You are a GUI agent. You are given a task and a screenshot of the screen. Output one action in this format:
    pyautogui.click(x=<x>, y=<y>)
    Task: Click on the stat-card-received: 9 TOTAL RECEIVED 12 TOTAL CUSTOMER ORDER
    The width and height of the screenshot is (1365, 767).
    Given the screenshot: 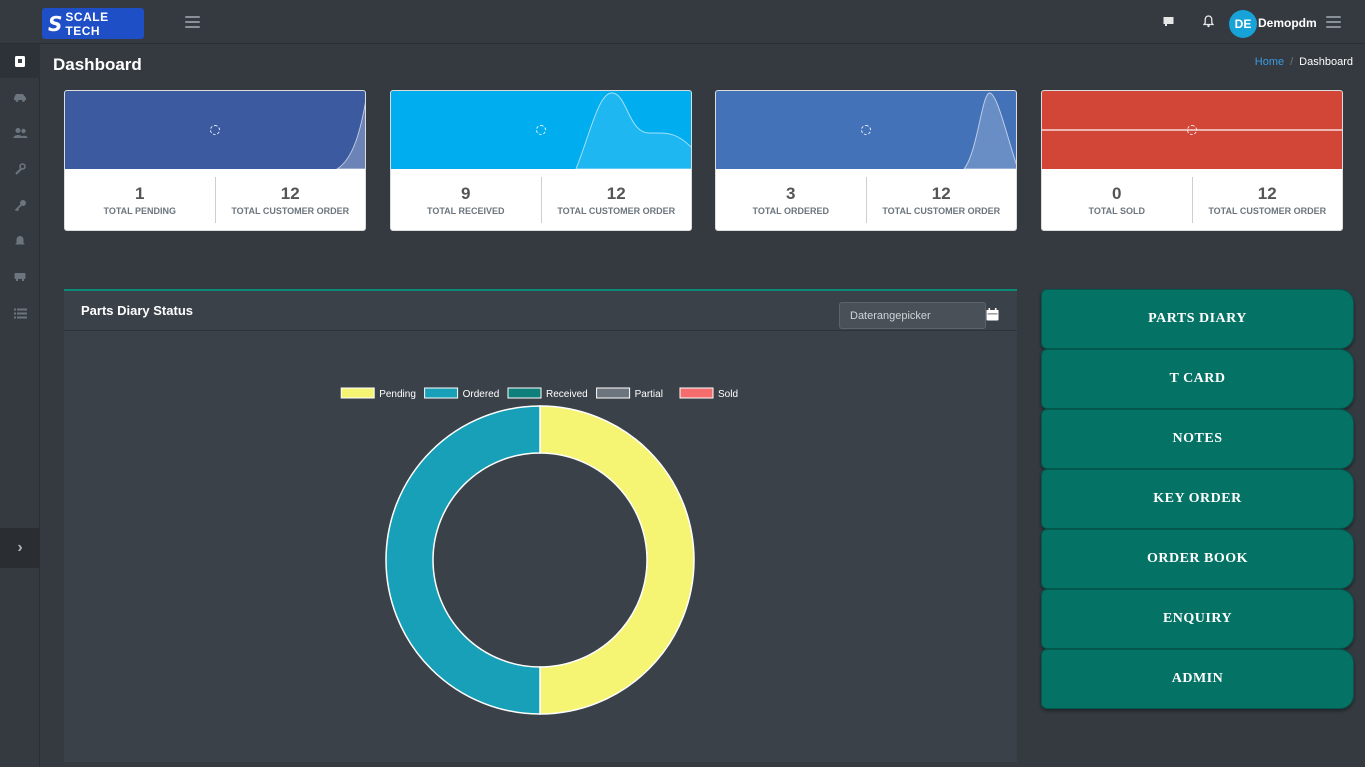 What is the action you would take?
    pyautogui.click(x=541, y=160)
    